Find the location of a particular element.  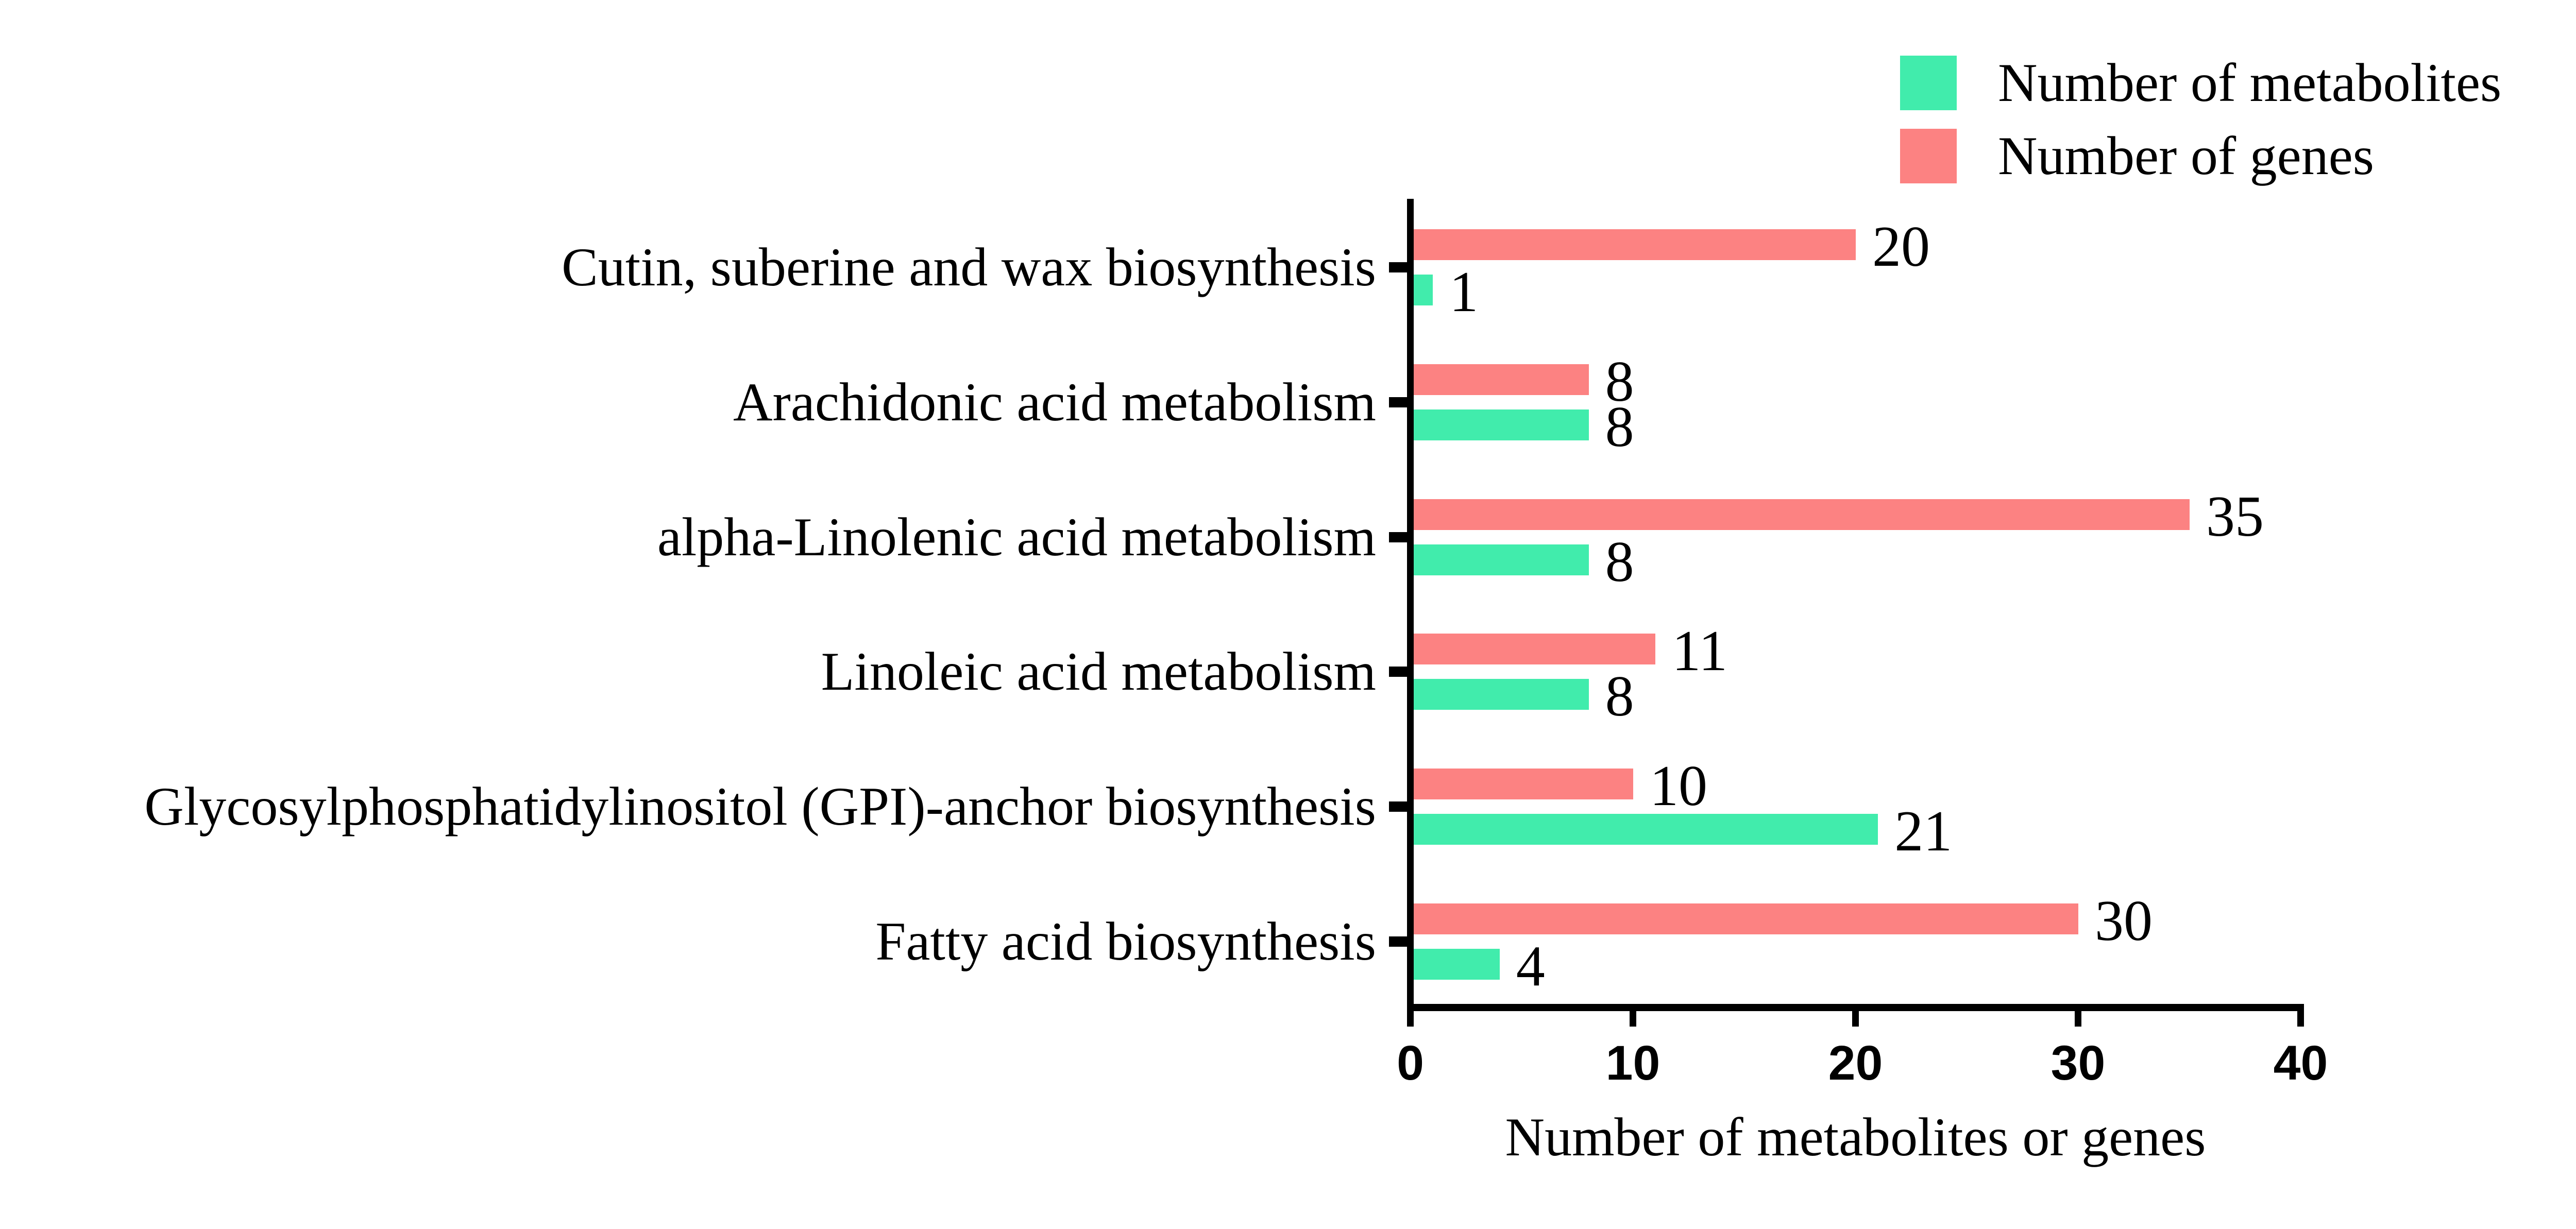

legend-label-genes: Number of genes is located at coordinates (2186, 156).